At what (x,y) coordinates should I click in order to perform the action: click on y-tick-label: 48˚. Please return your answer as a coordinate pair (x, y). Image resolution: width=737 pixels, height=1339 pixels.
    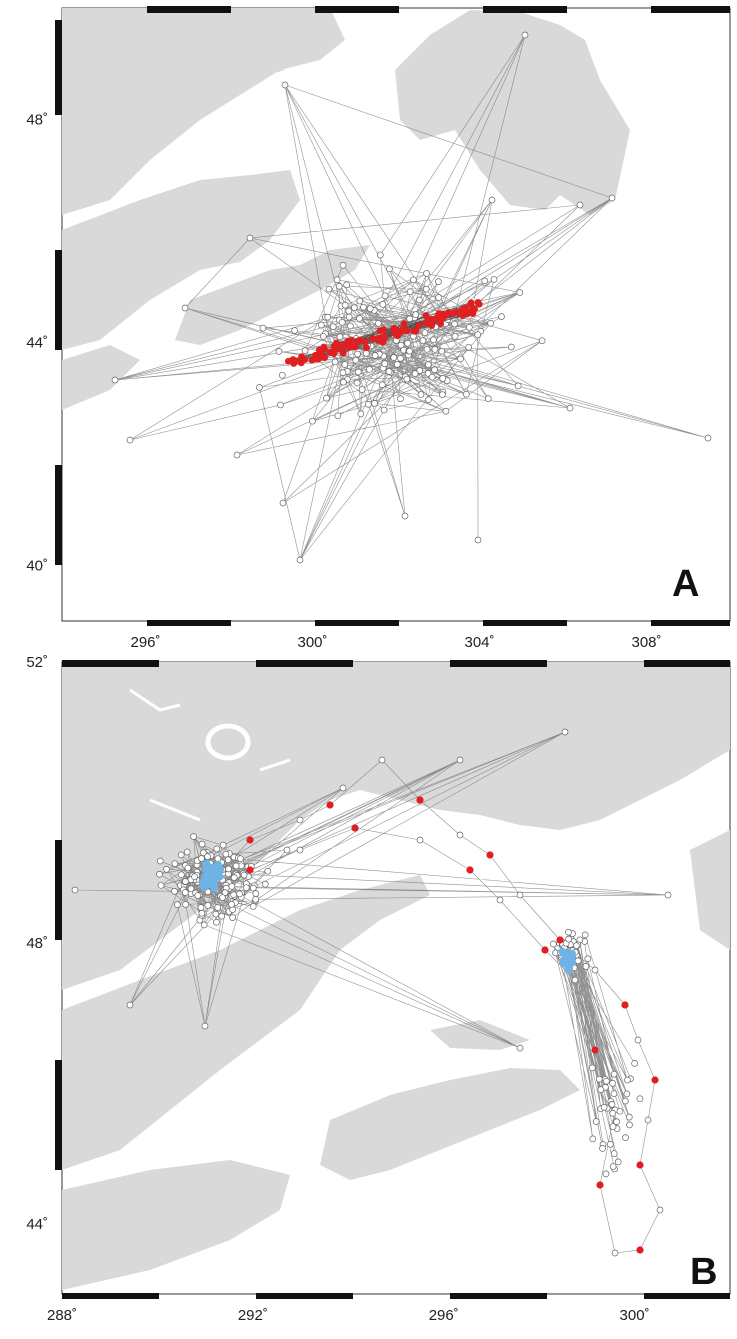
    Looking at the image, I should click on (37, 943).